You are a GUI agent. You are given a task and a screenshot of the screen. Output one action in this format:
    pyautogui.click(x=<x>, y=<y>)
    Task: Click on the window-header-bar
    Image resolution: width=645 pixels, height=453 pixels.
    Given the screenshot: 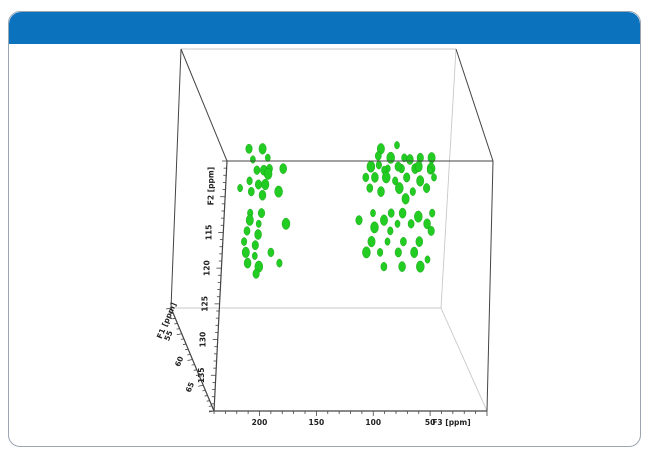 What is the action you would take?
    pyautogui.click(x=324, y=28)
    